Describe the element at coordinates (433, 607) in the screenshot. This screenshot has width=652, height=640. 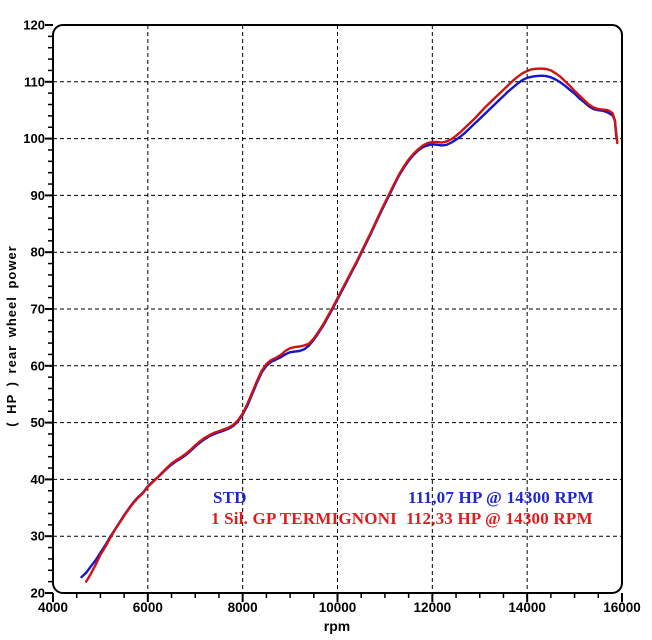
I see `x-tick-label: 12000` at that location.